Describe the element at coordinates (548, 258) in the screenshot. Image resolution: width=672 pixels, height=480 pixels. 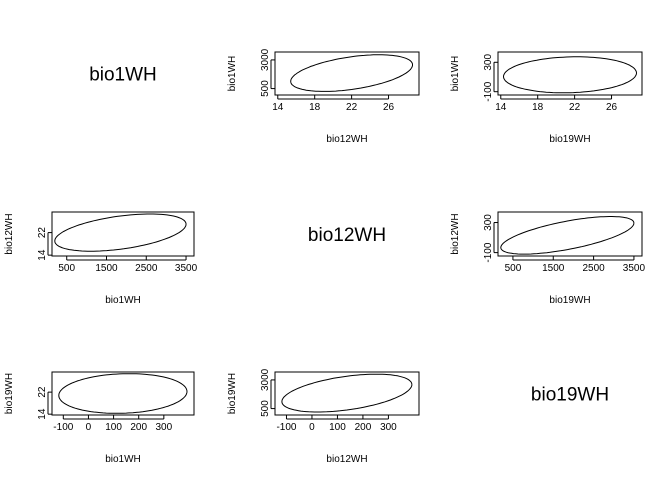
I see `panel-1-2: 500 1500 2500 3500 -100 300 bio19WH bio12WH` at that location.